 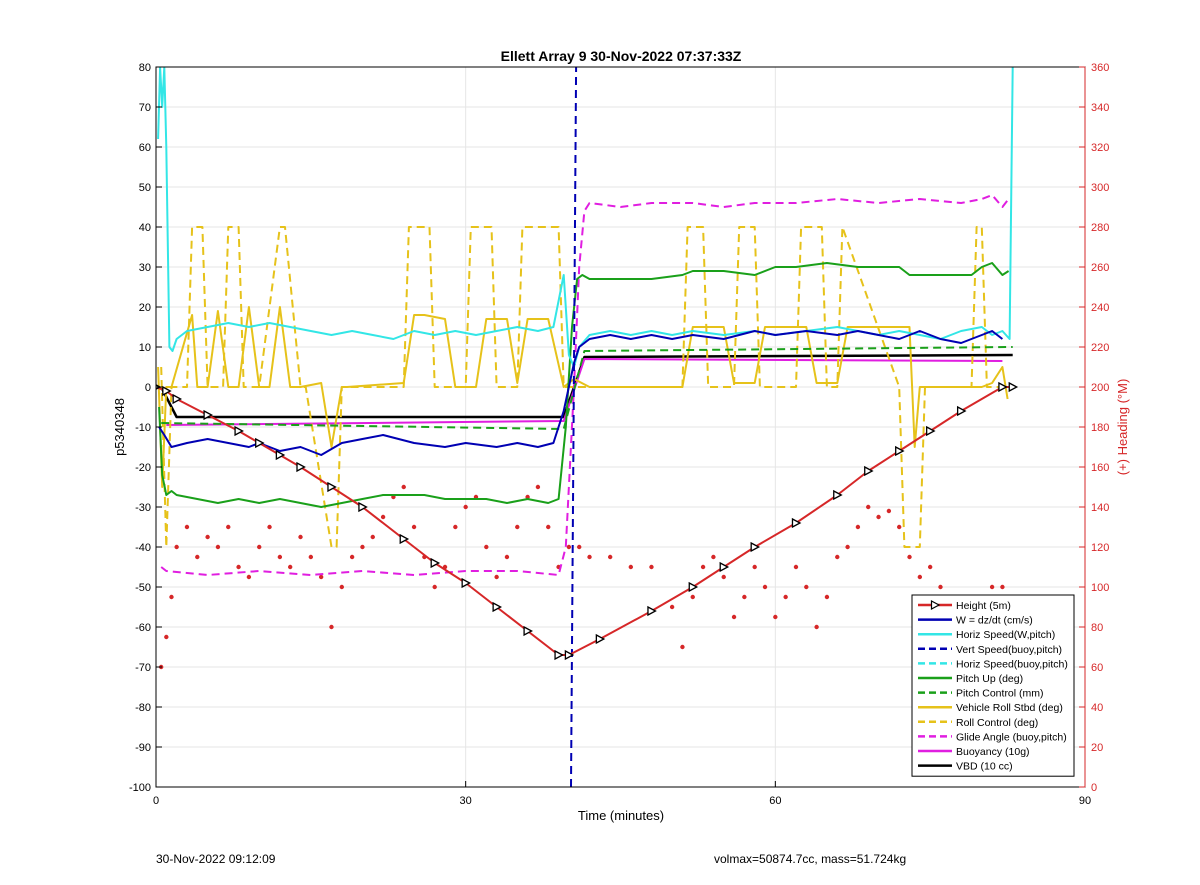 What do you see at coordinates (1100, 388) in the screenshot?
I see `y2-tick-label: 200` at bounding box center [1100, 388].